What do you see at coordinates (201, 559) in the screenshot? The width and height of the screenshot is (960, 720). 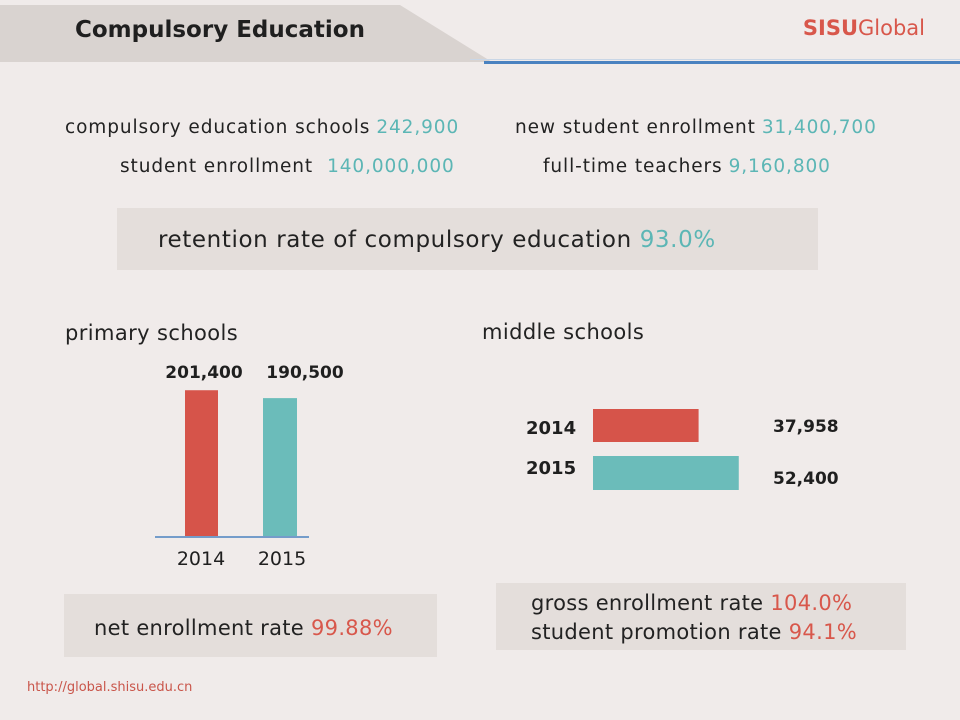 I see `primary-category-label-2014: 2014` at bounding box center [201, 559].